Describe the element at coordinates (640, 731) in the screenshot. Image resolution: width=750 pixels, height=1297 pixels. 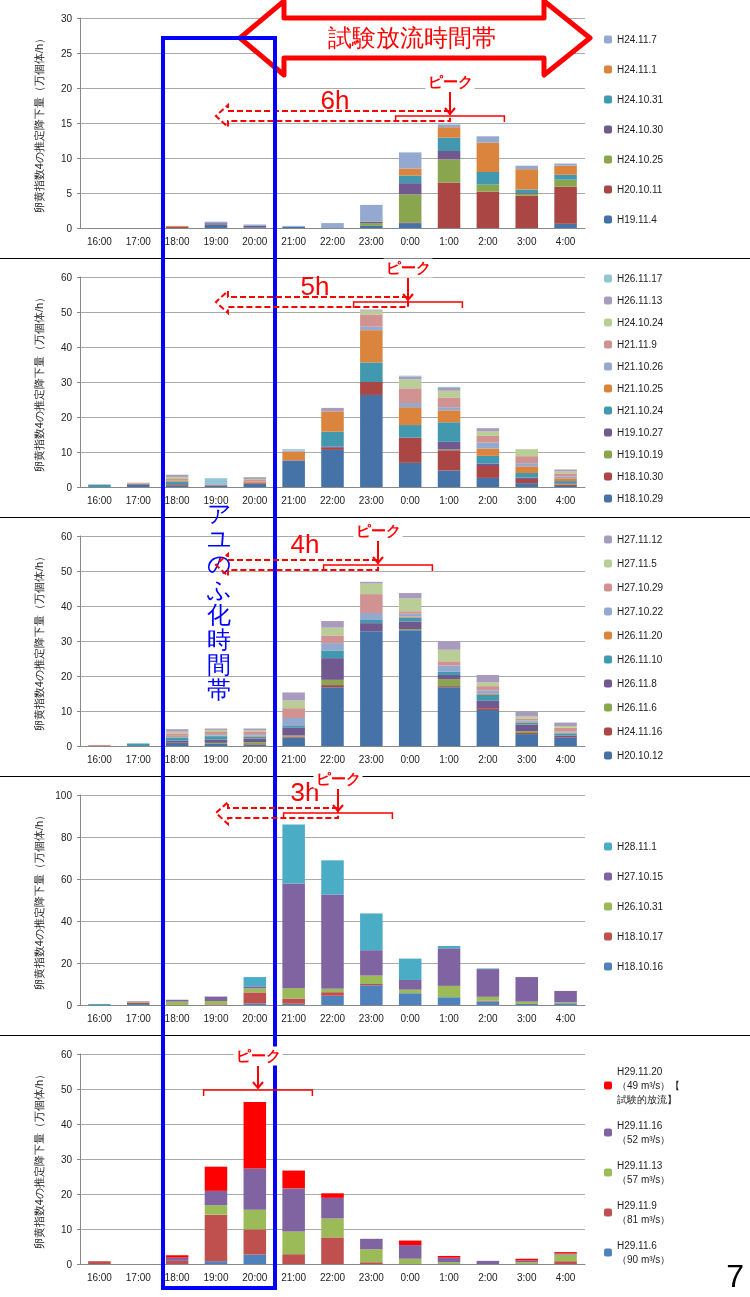
I see `legend-label: H24.11.16` at that location.